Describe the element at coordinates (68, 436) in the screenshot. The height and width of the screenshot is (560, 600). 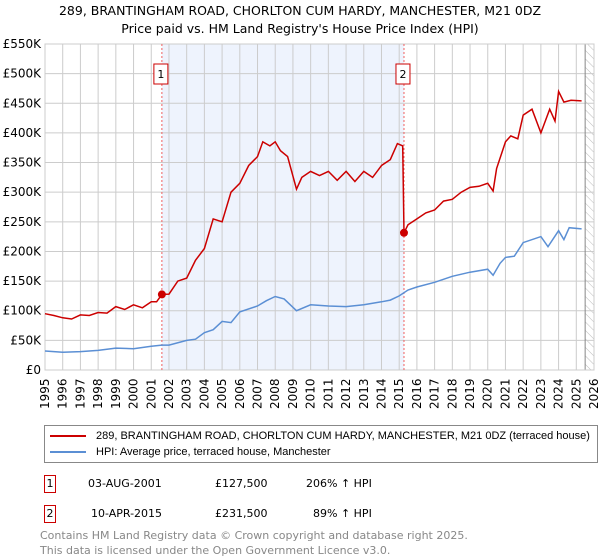
I see `legend-red-swatch` at that location.